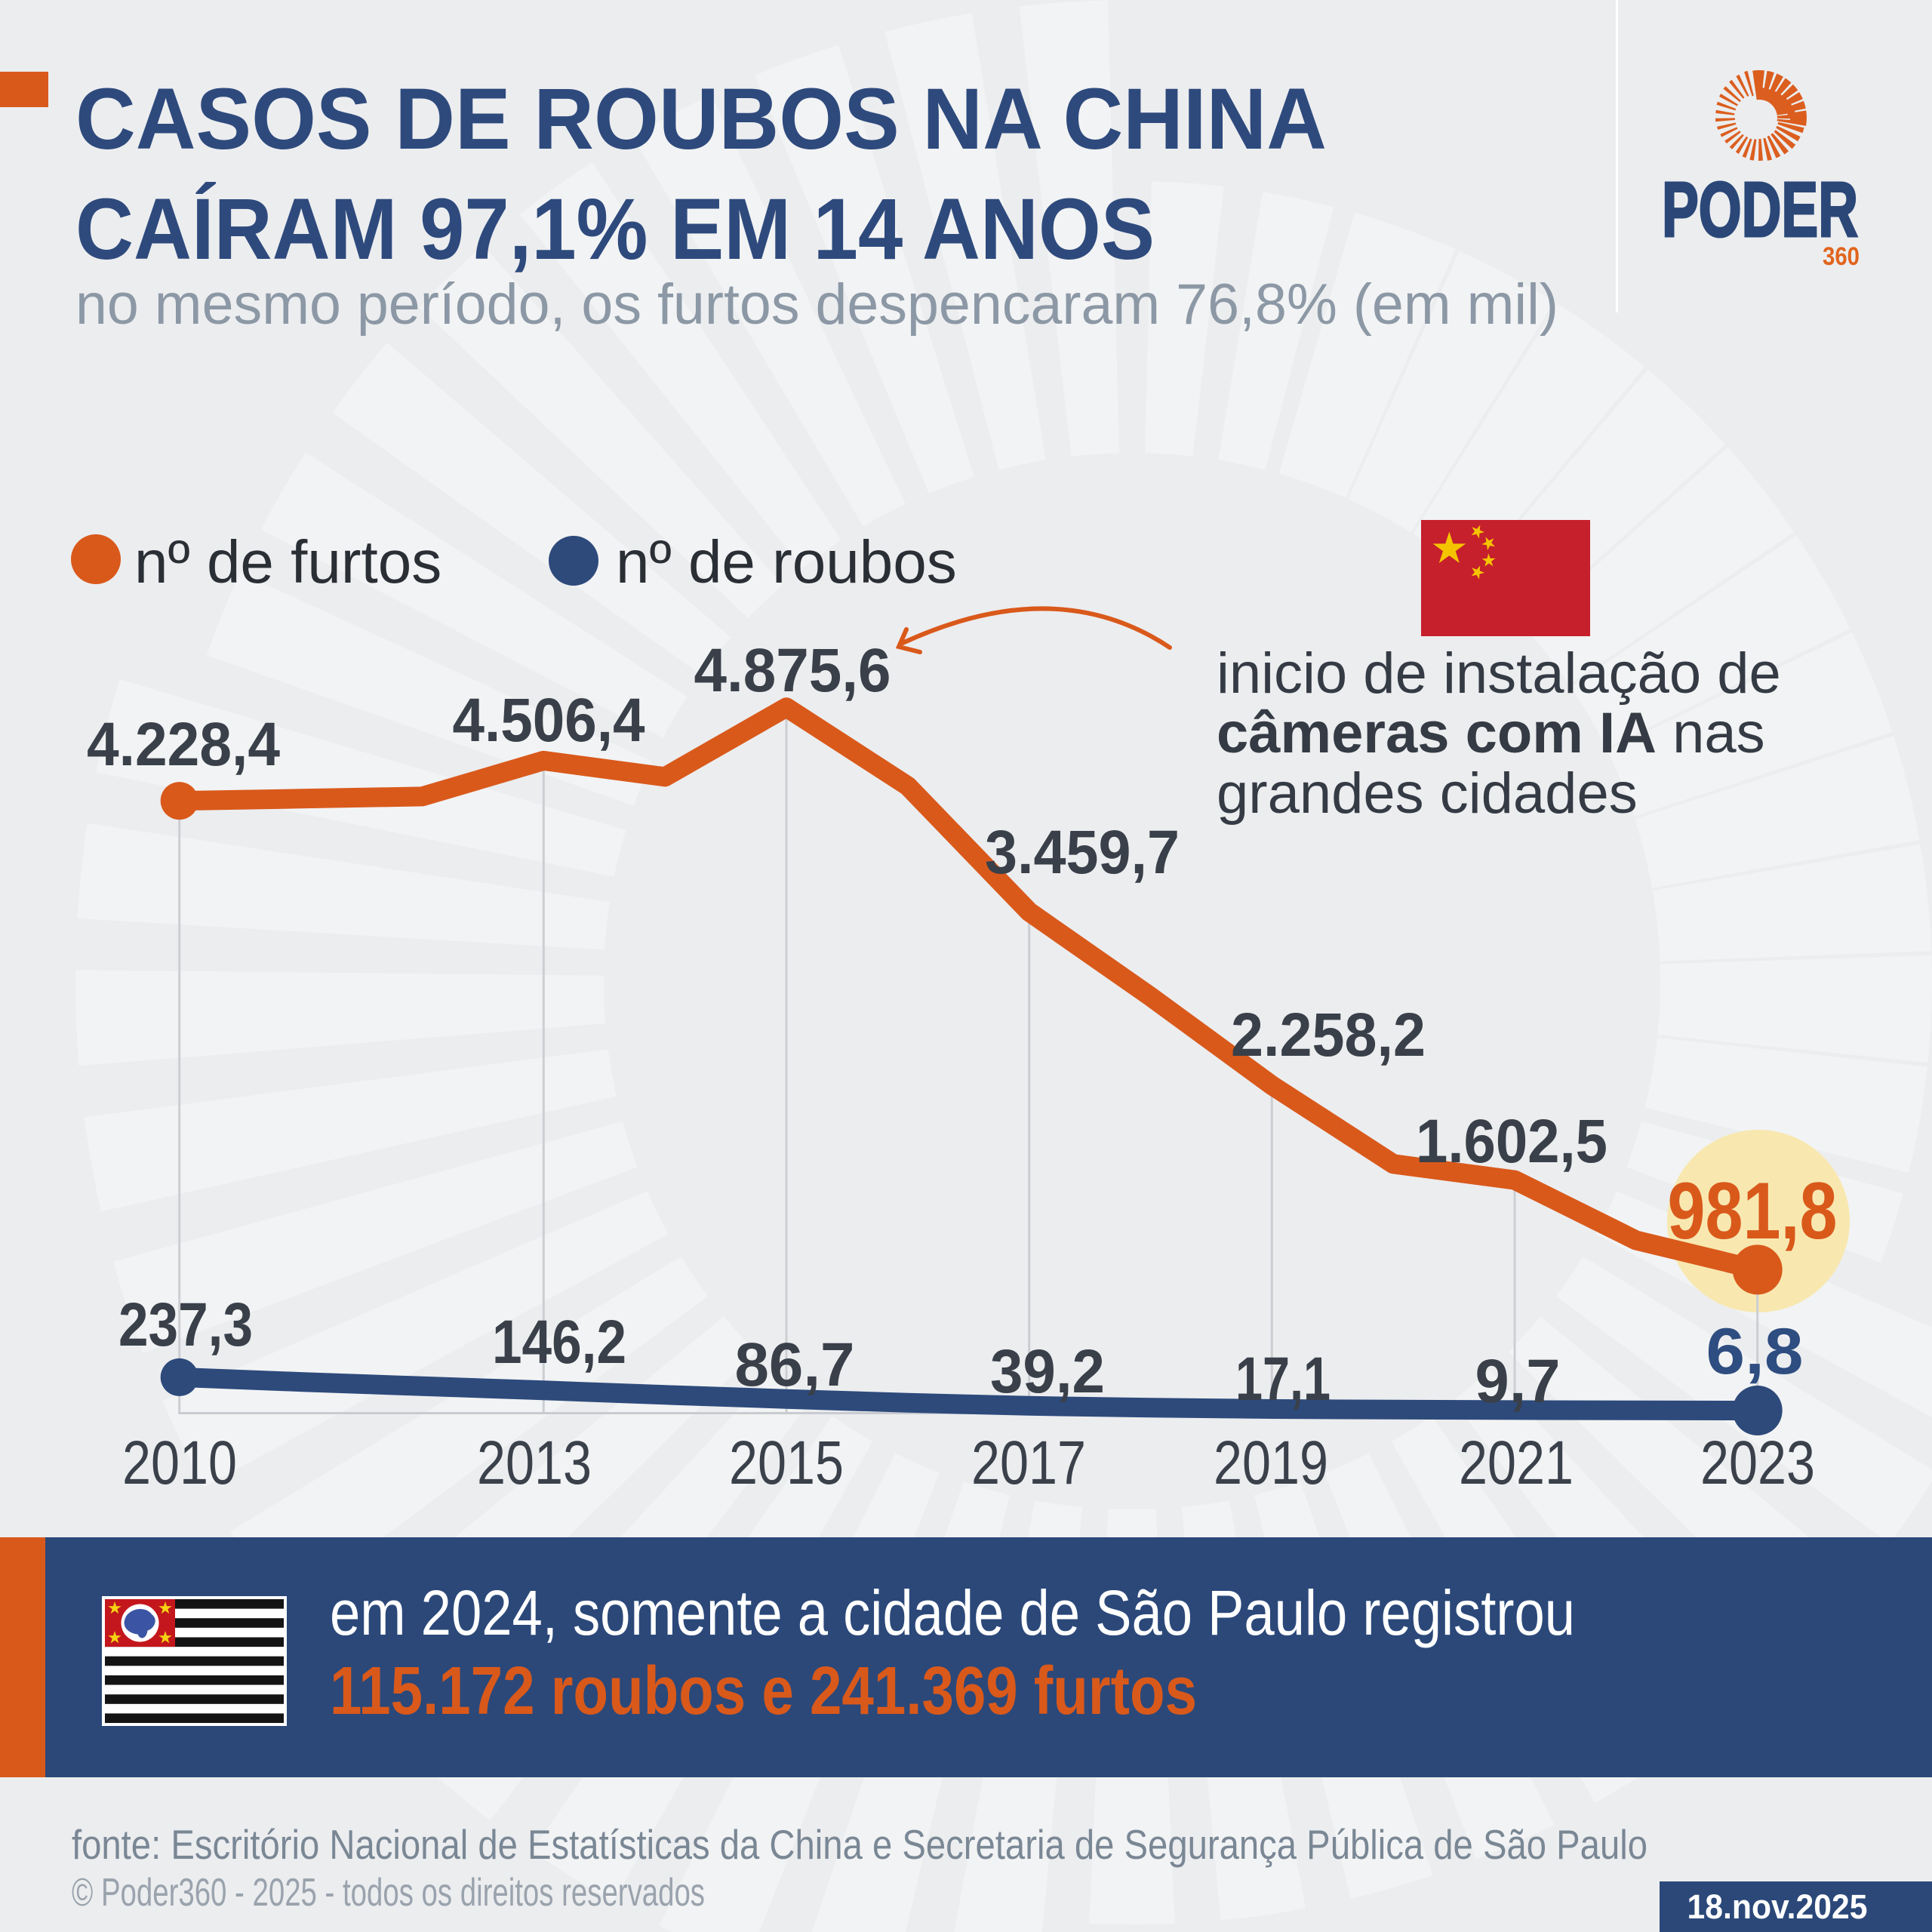  Describe the element at coordinates (534, 1463) in the screenshot. I see `svg-text: 2013` at that location.